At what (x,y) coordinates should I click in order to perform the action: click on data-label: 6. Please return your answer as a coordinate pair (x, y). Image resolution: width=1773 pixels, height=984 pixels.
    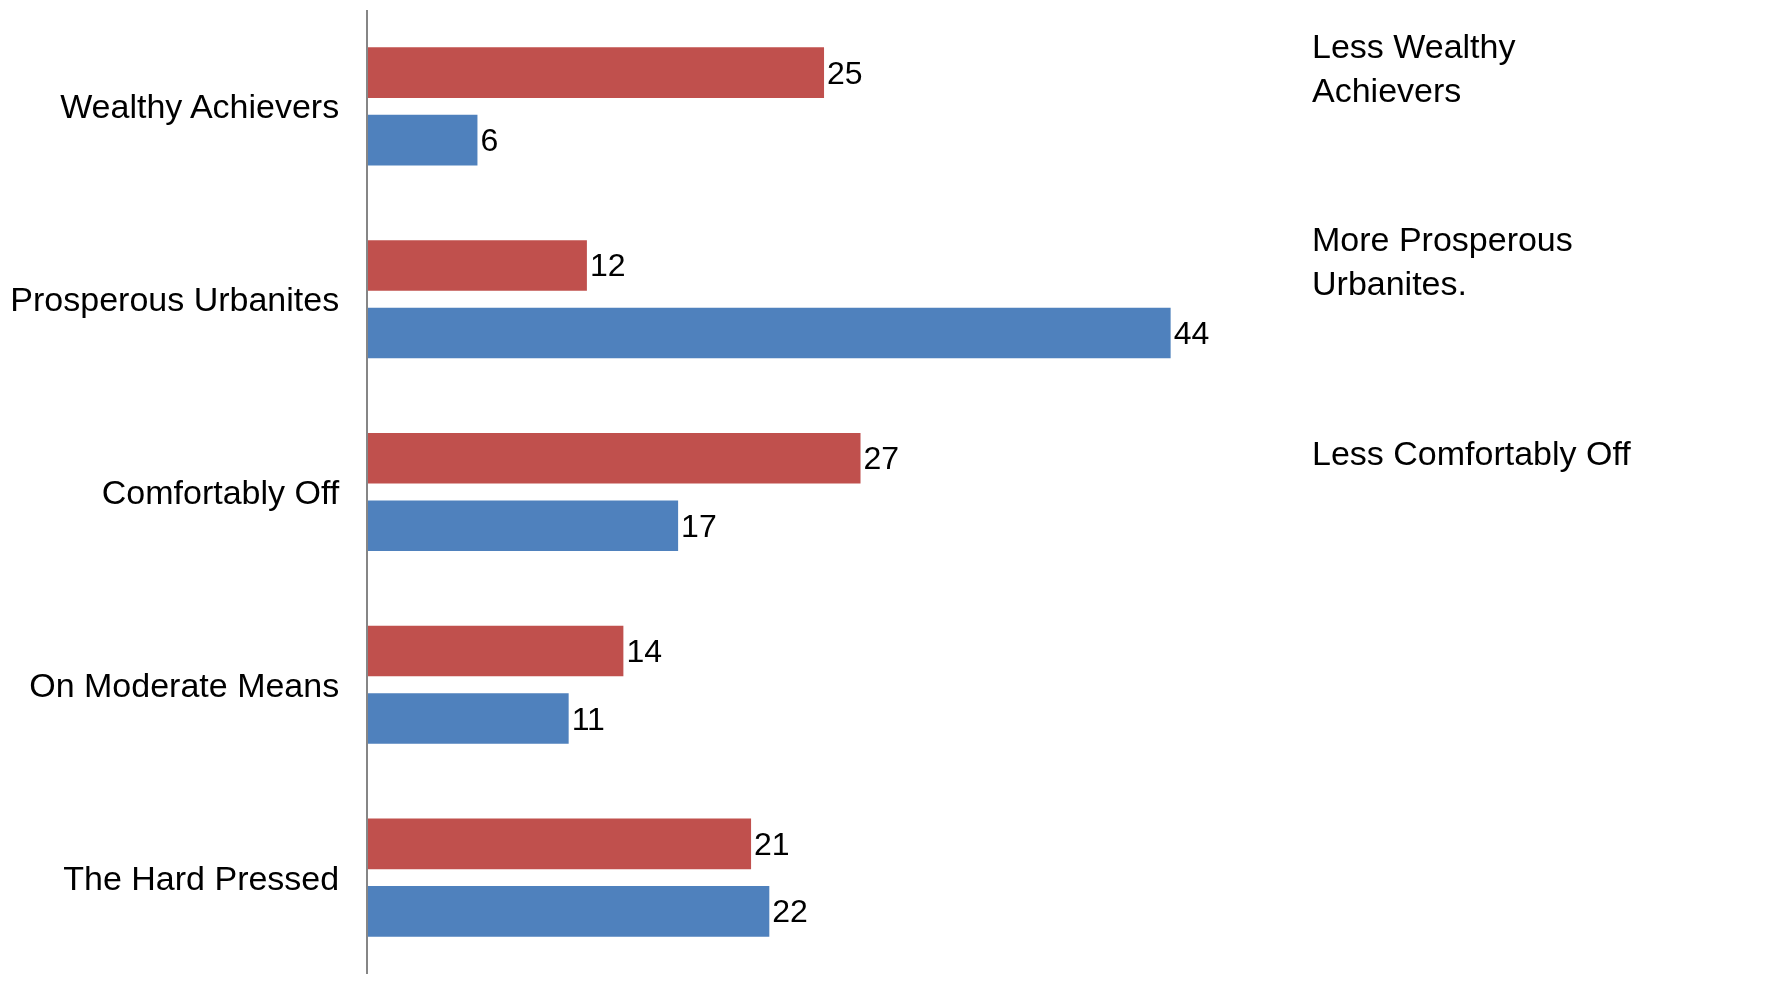
    Looking at the image, I should click on (489, 140).